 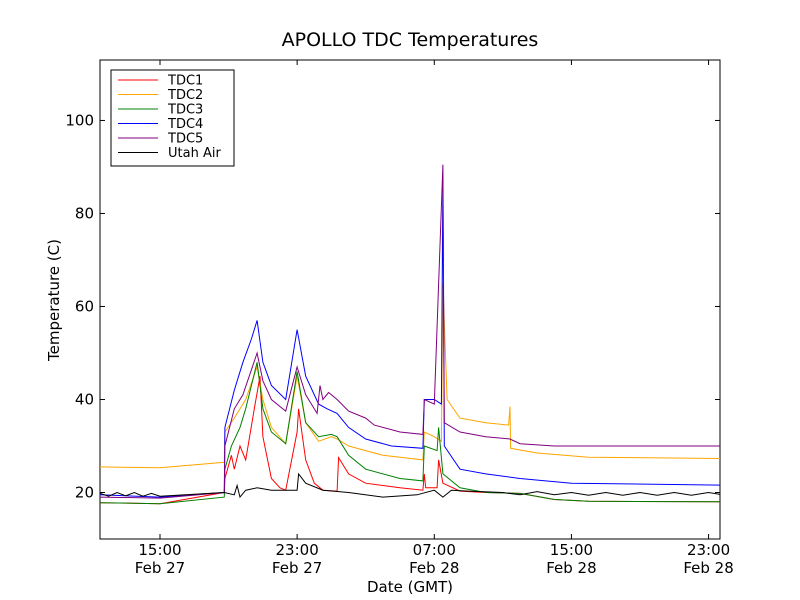 I want to click on x-tick-date-3: Feb 28, so click(x=571, y=568).